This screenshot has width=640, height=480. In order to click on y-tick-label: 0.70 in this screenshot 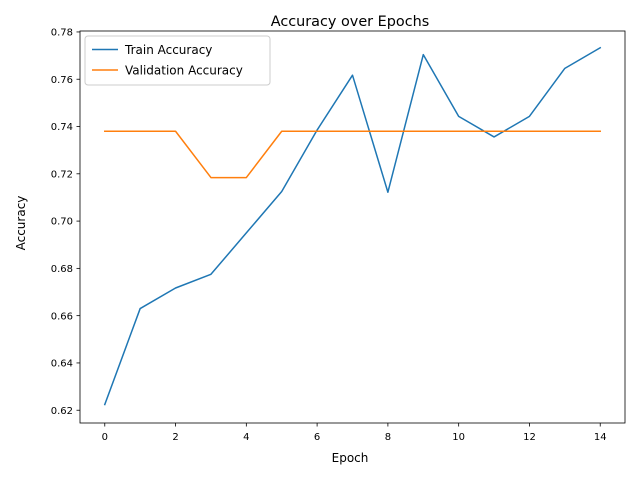, I will do `click(62, 222)`.